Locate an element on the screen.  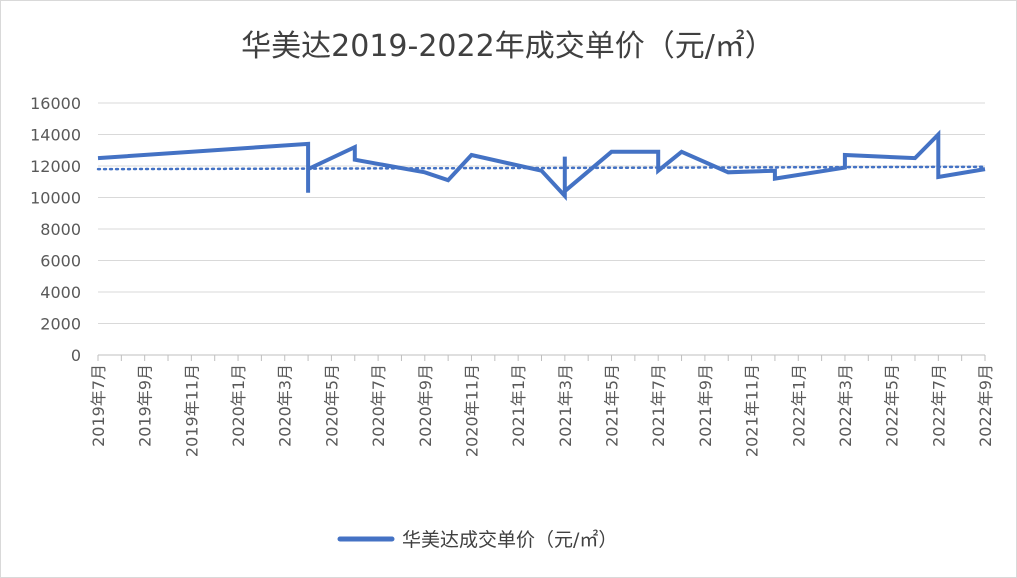
y-tick-label: 8000 is located at coordinates (60, 229).